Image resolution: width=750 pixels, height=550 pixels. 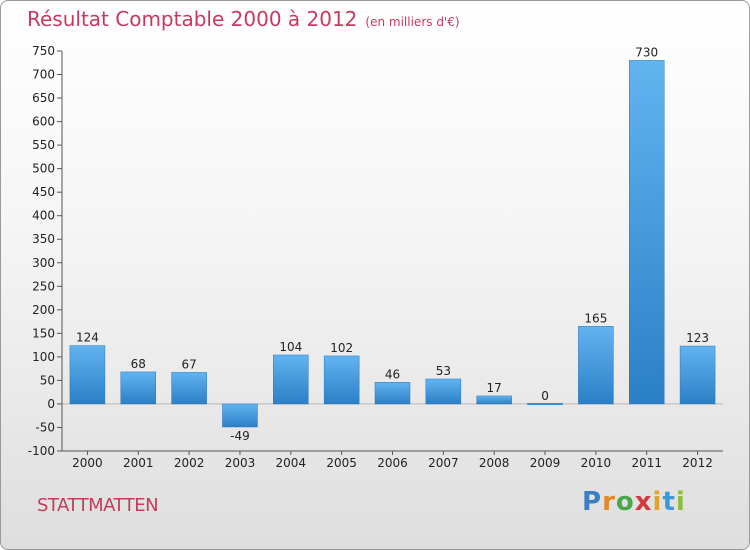 I want to click on logo-letter: r, so click(x=609, y=502).